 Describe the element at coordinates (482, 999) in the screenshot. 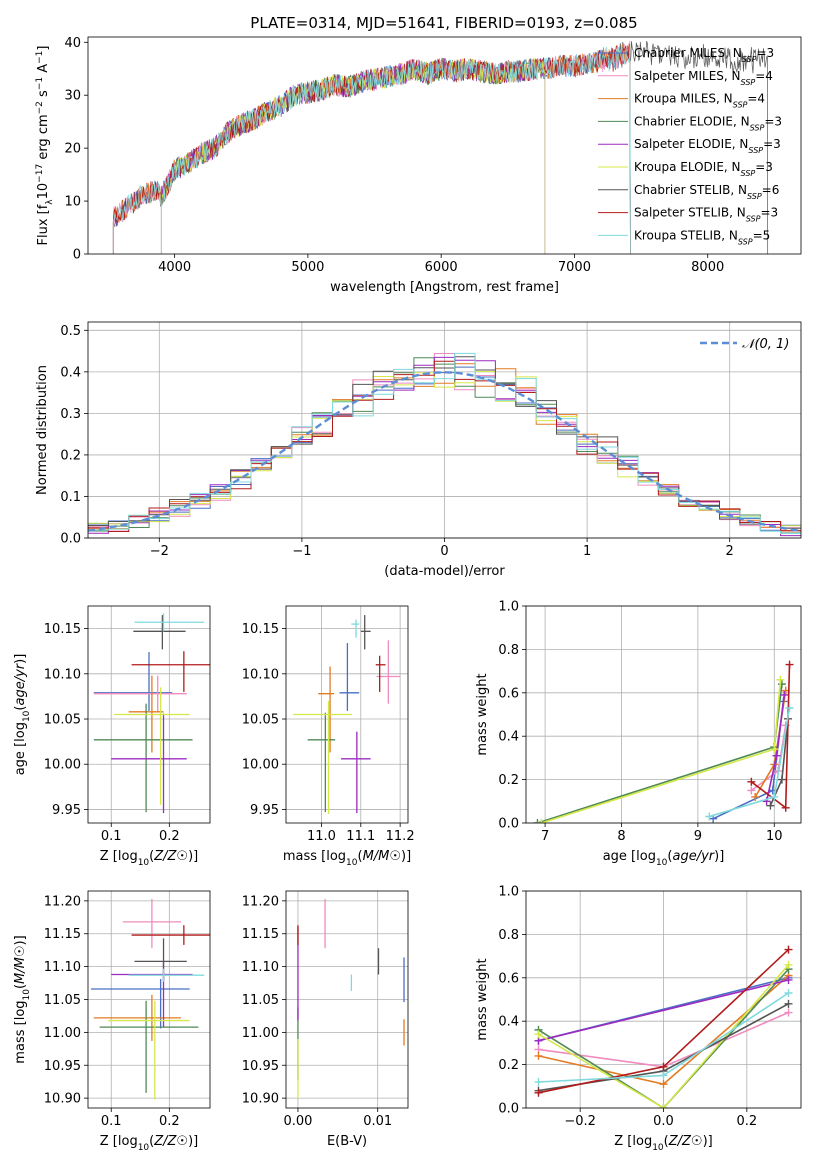

I see `y-axis-label: mass weight` at that location.